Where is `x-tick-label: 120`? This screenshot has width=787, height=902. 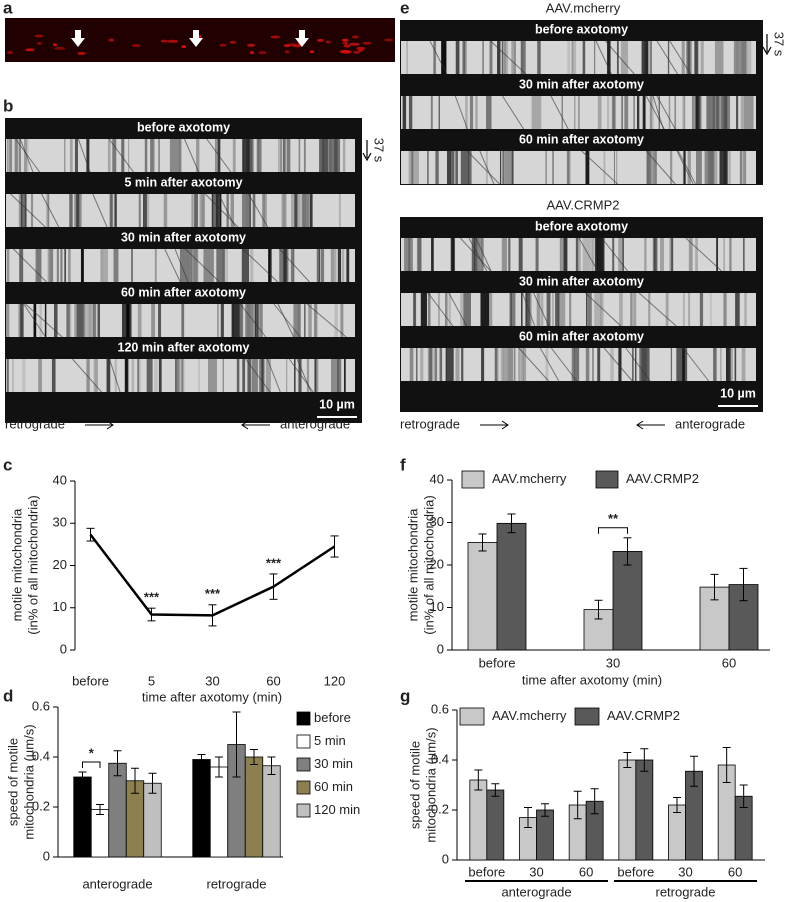
x-tick-label: 120 is located at coordinates (335, 680).